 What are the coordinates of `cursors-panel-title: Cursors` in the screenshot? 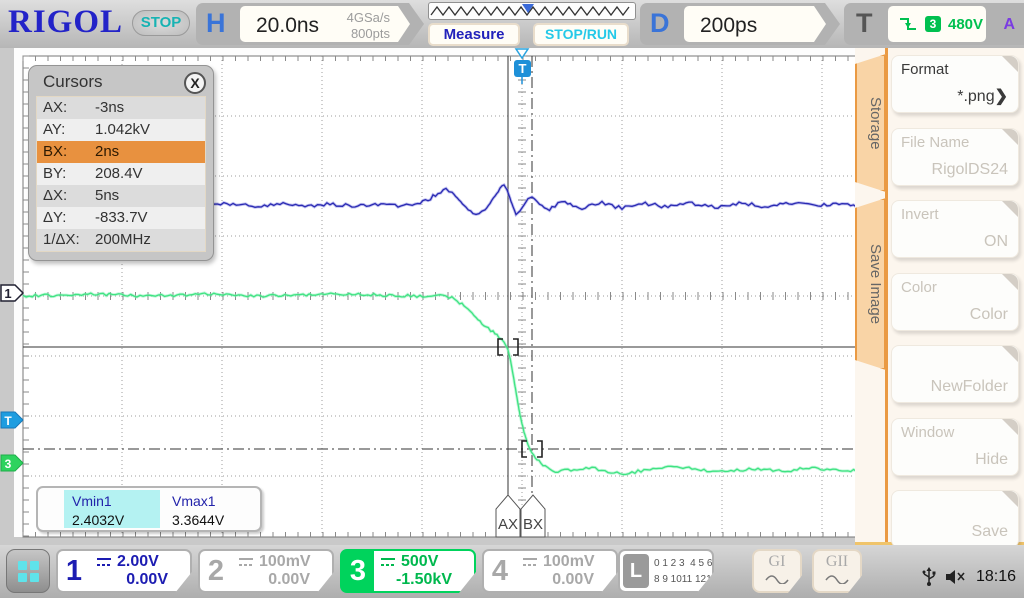 It's located at (73, 81).